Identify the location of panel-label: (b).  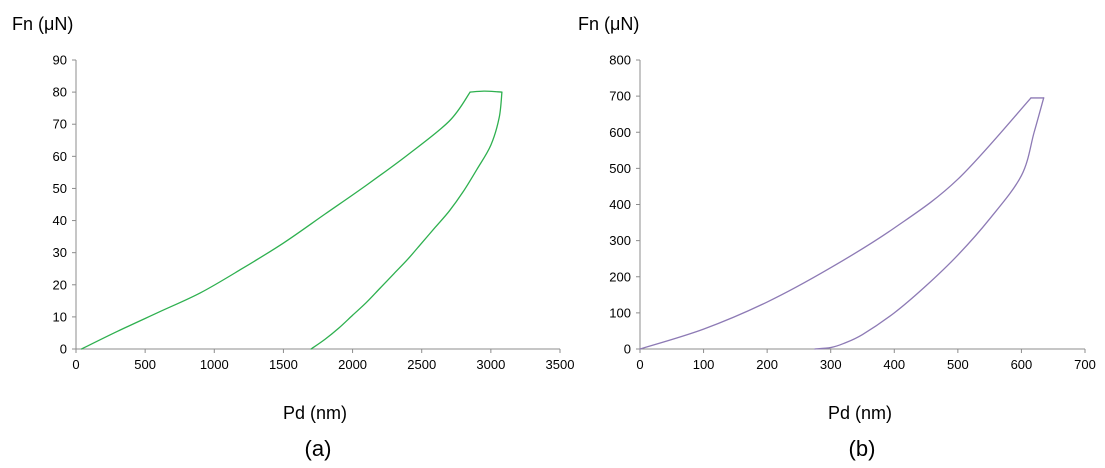
(862, 448).